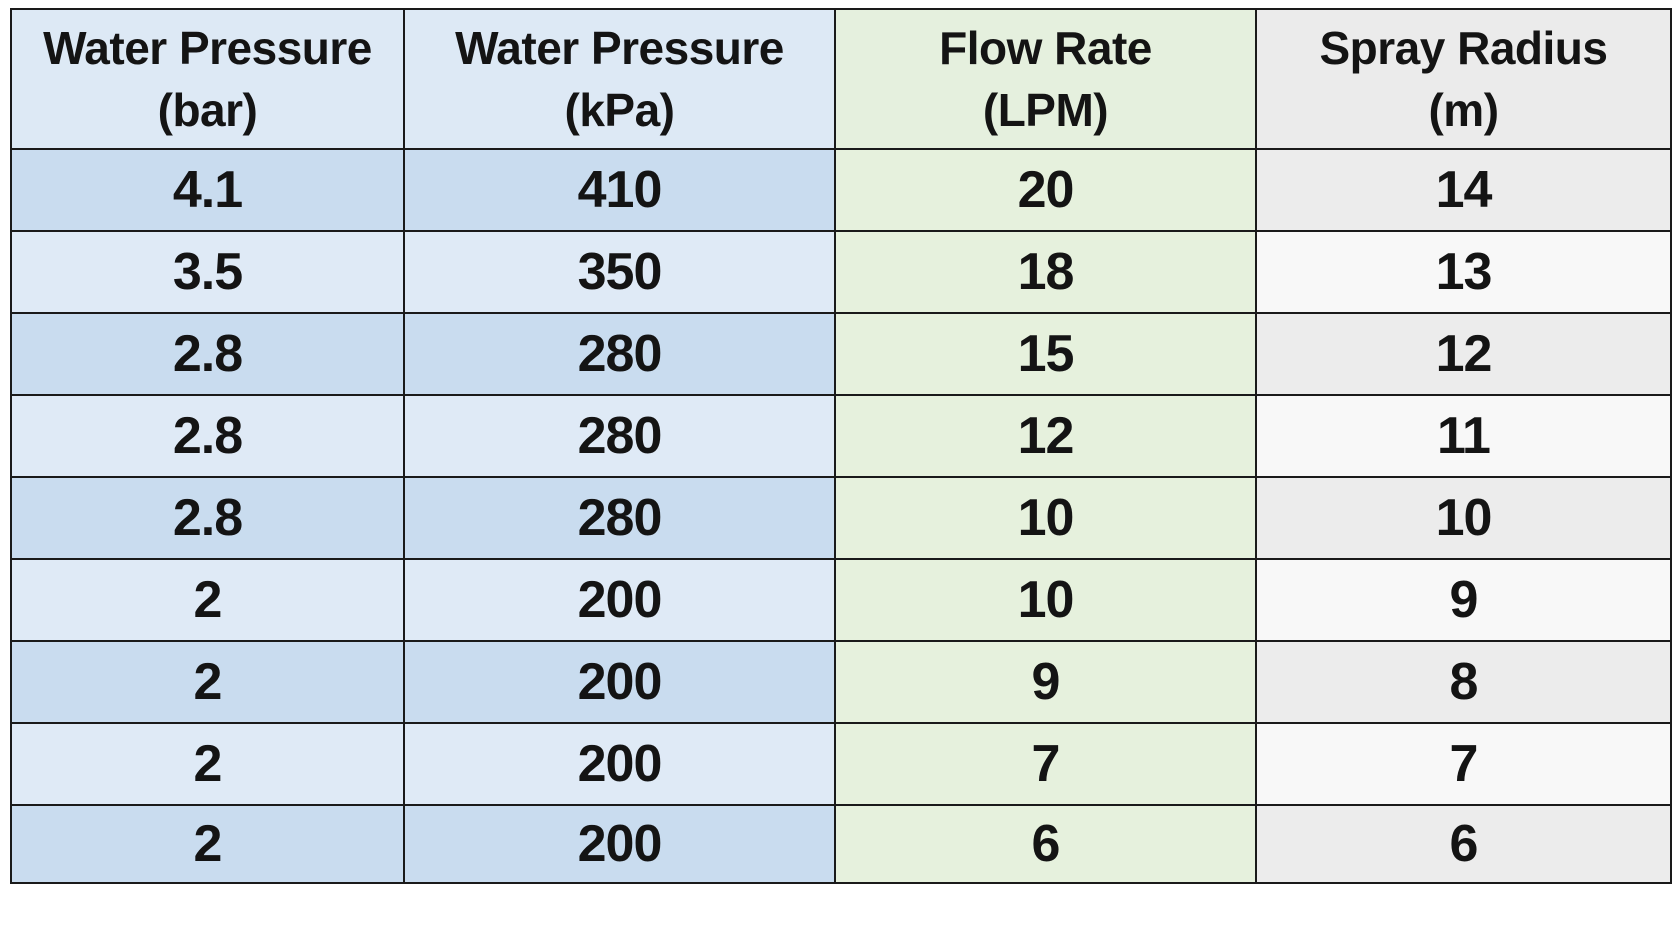  What do you see at coordinates (207, 190) in the screenshot?
I see `cell-pressure-bar: 4.1` at bounding box center [207, 190].